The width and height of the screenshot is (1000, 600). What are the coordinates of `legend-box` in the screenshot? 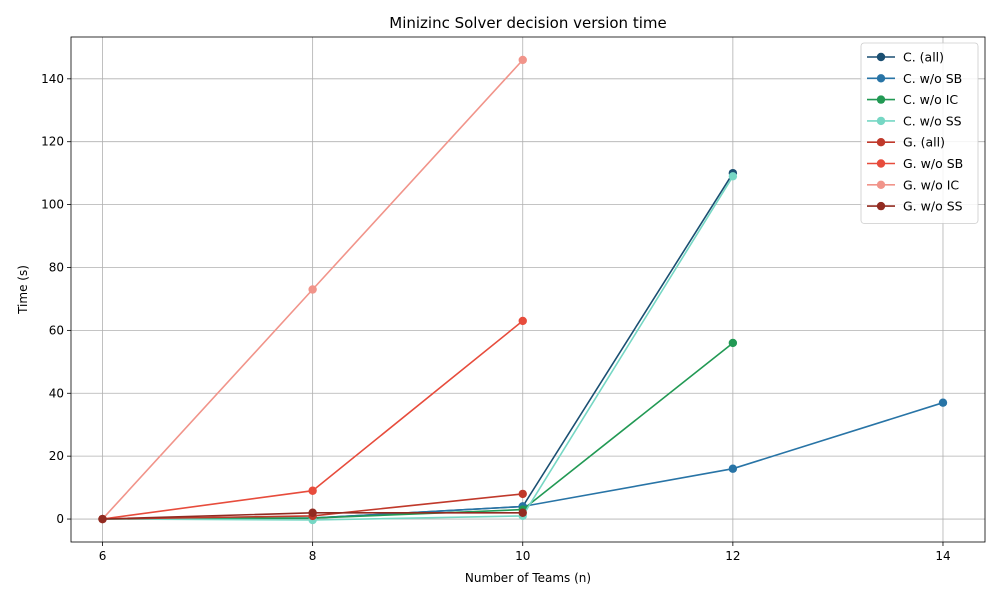 It's located at (919, 133).